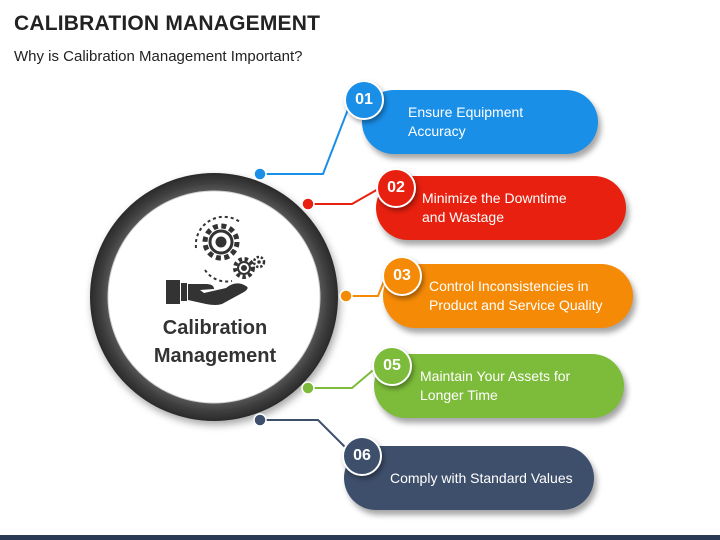 The width and height of the screenshot is (720, 540). I want to click on gear-large-icon, so click(221, 242).